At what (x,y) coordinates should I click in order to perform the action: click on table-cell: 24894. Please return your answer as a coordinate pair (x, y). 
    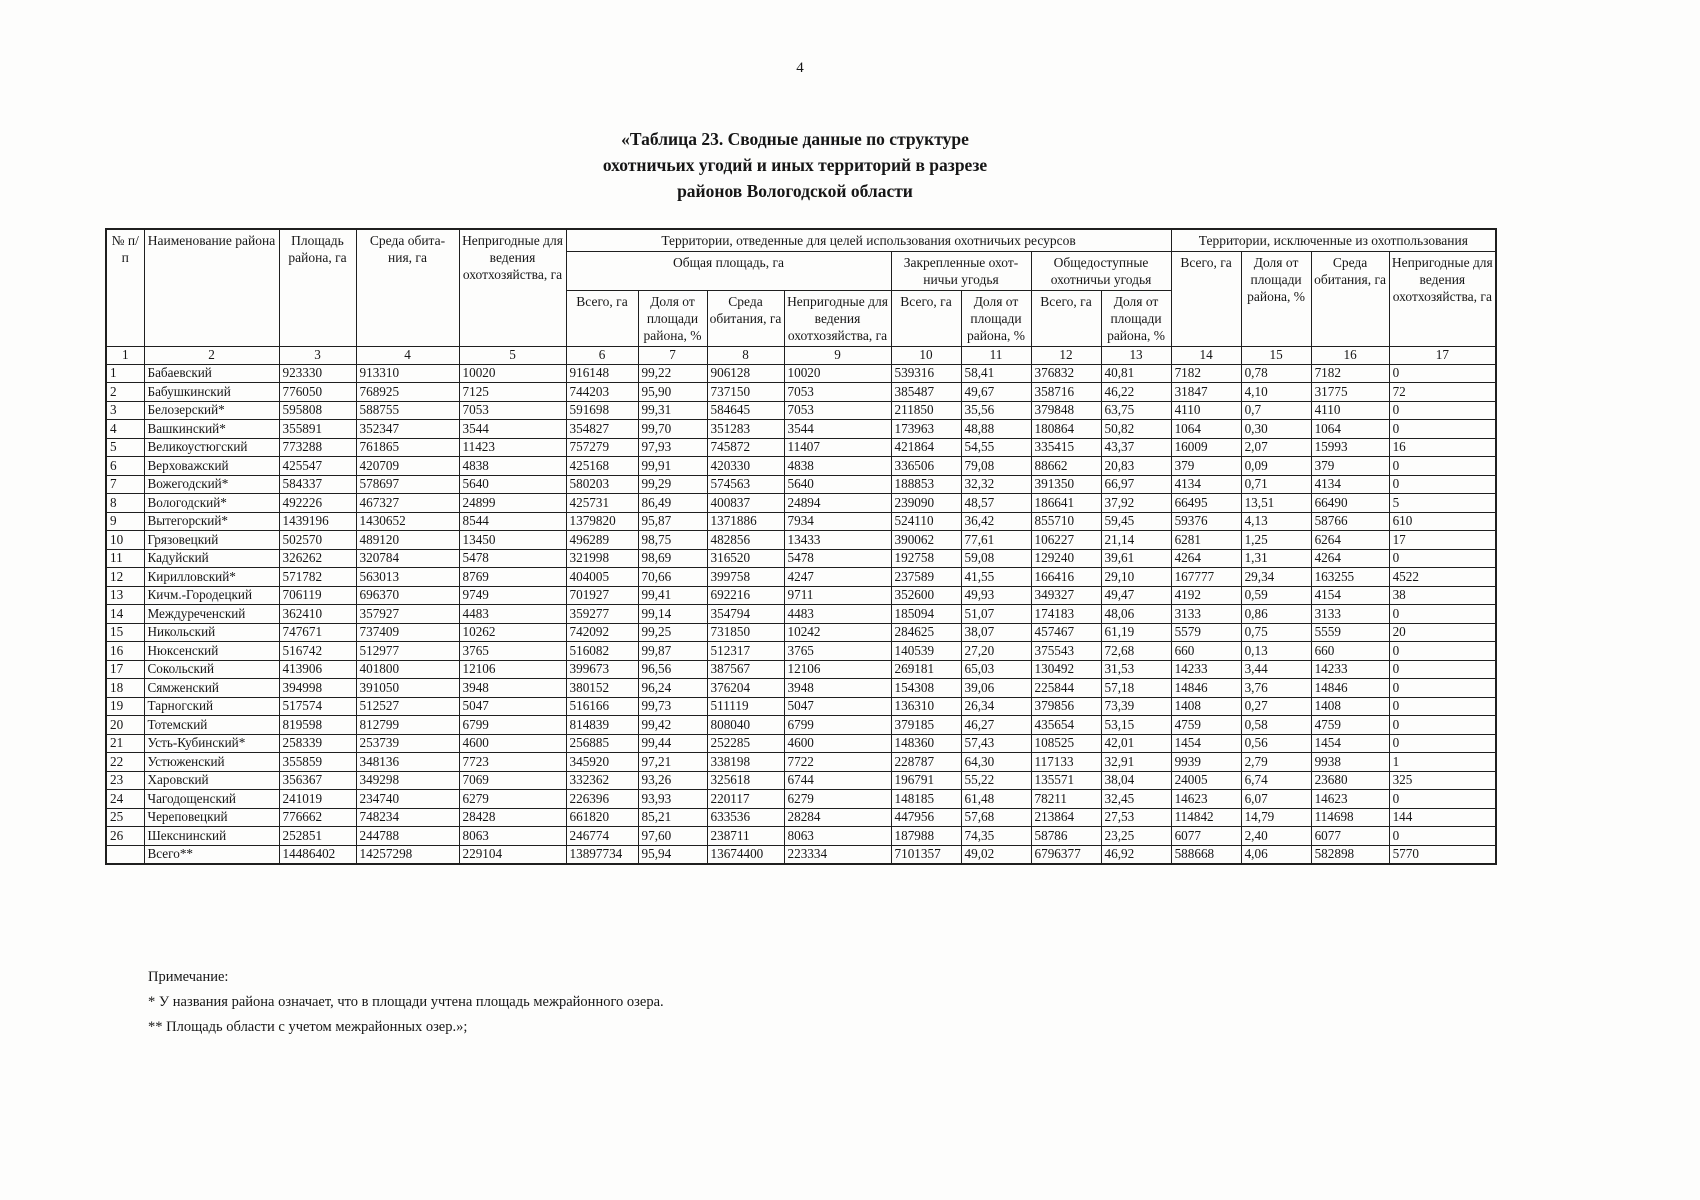
    Looking at the image, I should click on (837, 503).